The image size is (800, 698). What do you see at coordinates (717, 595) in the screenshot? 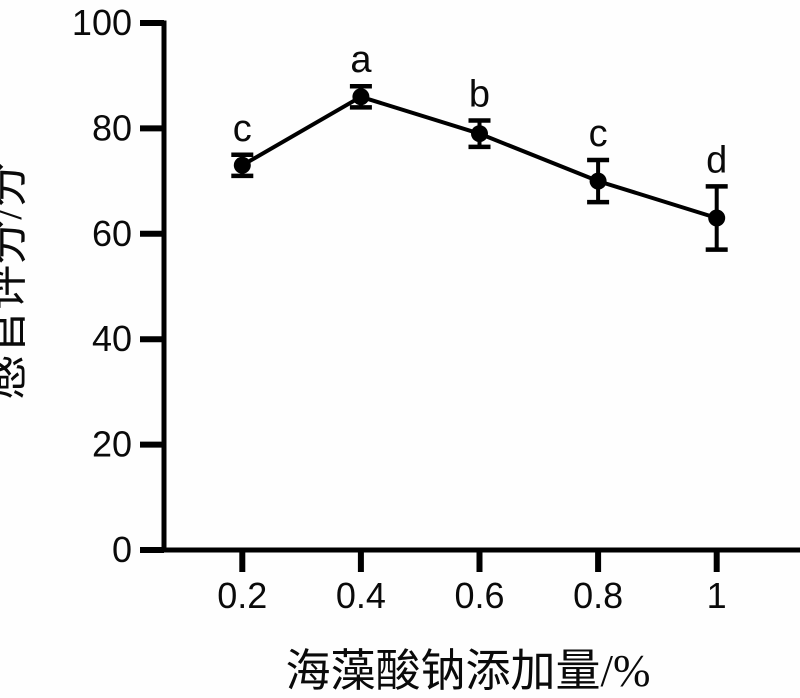
I see `x-tick-label: 1` at bounding box center [717, 595].